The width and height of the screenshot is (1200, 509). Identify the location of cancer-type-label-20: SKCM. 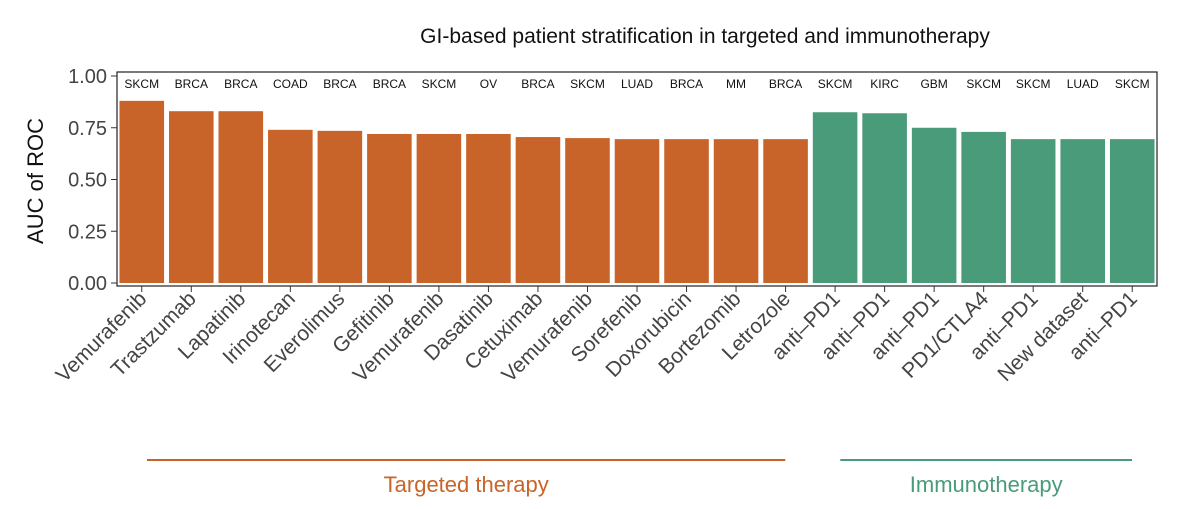
(1132, 84).